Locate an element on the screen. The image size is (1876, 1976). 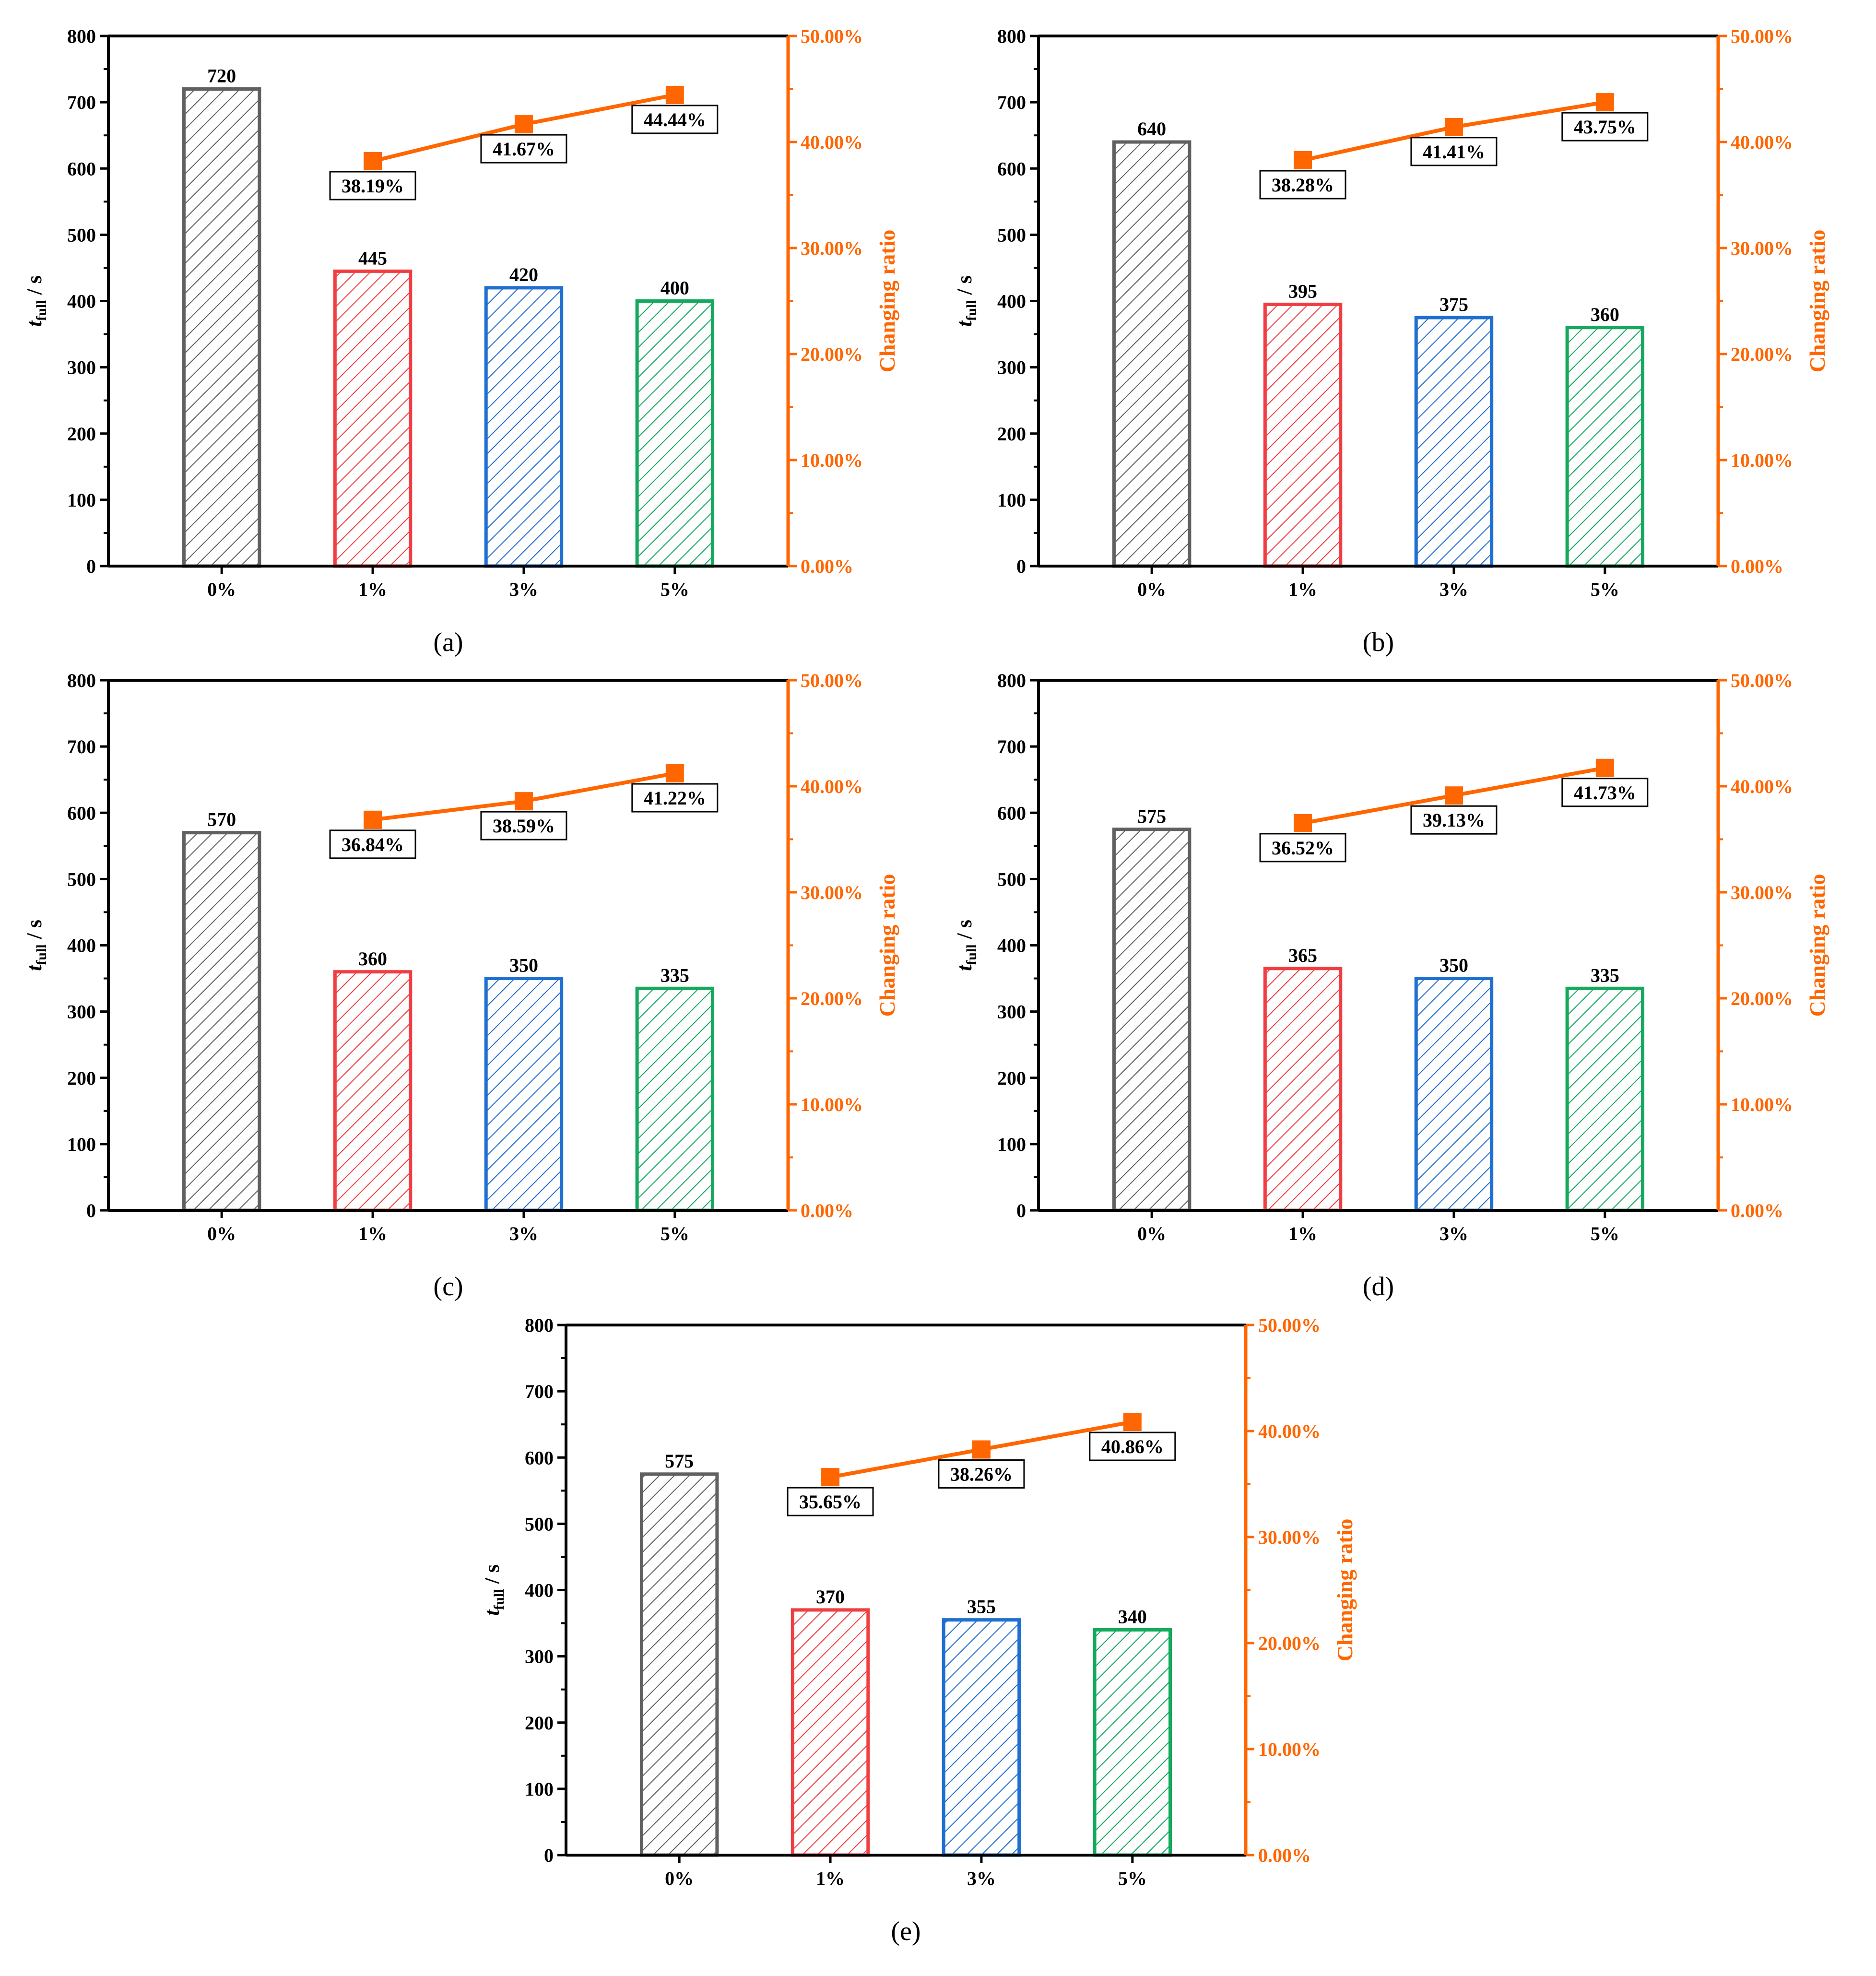
bar-value-label: 340 is located at coordinates (1133, 1616).